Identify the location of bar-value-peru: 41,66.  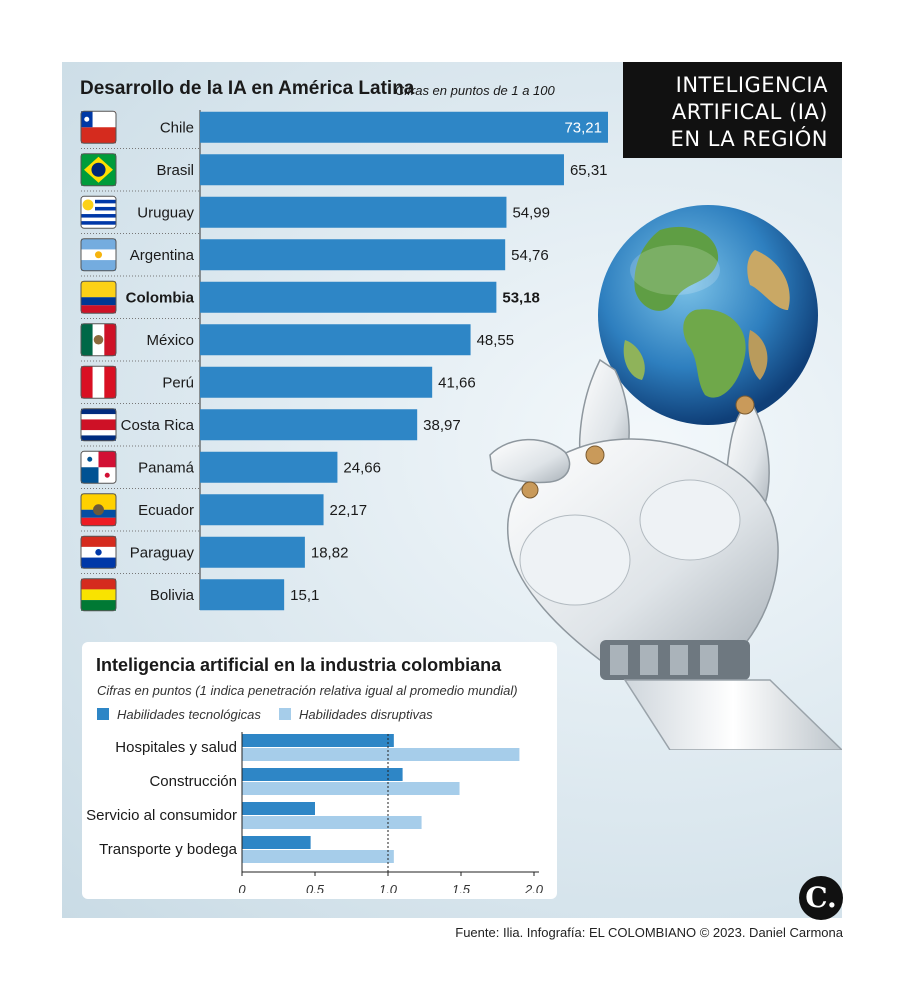
(457, 382).